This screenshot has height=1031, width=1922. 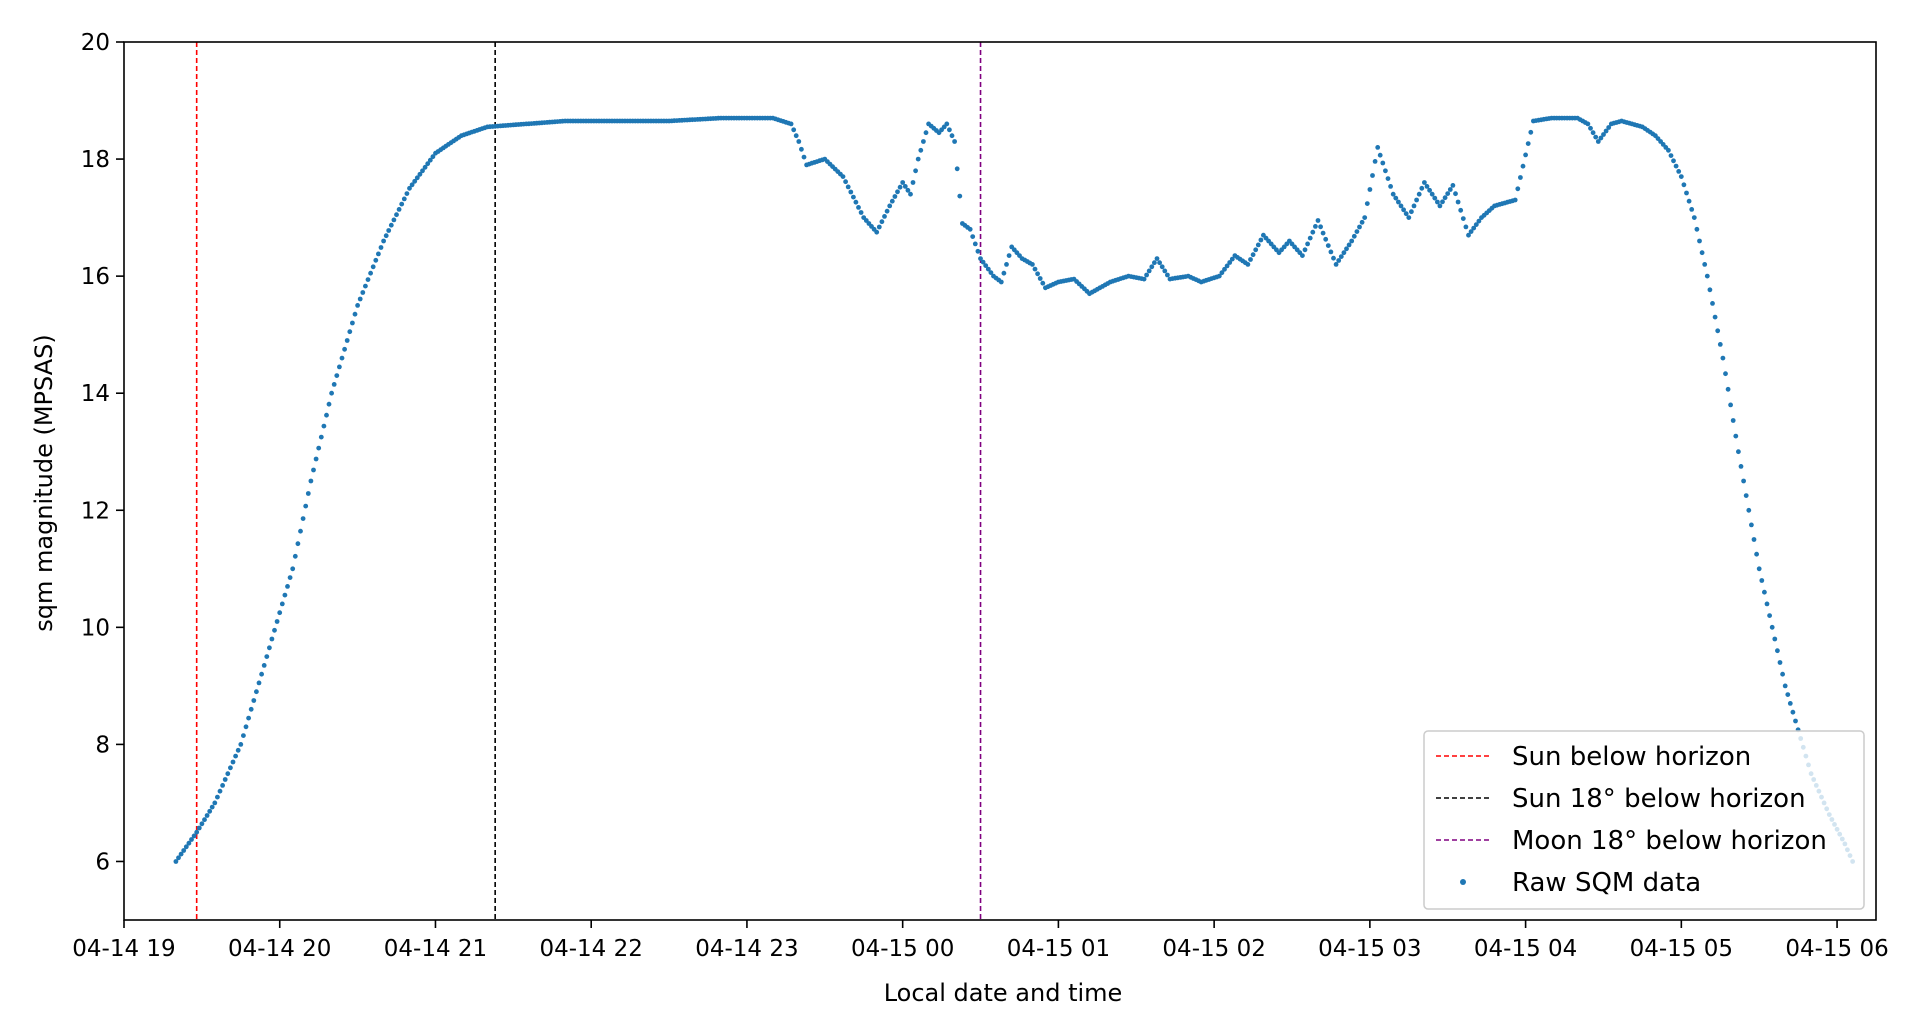 I want to click on x-tick-label: 04-14 21, so click(x=435, y=949).